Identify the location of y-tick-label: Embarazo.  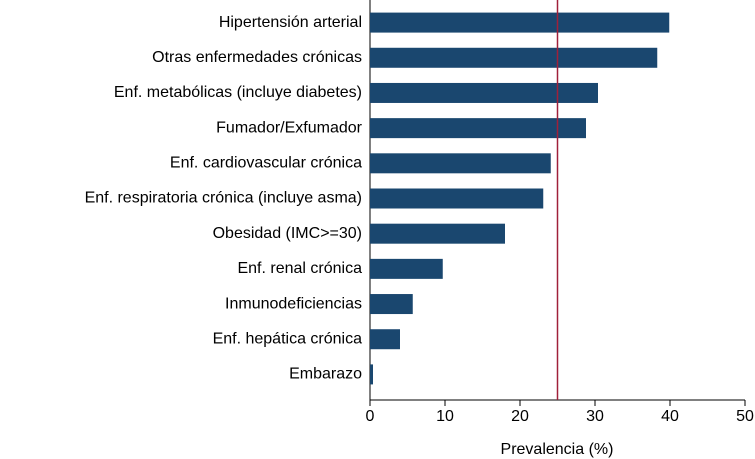
(325, 374).